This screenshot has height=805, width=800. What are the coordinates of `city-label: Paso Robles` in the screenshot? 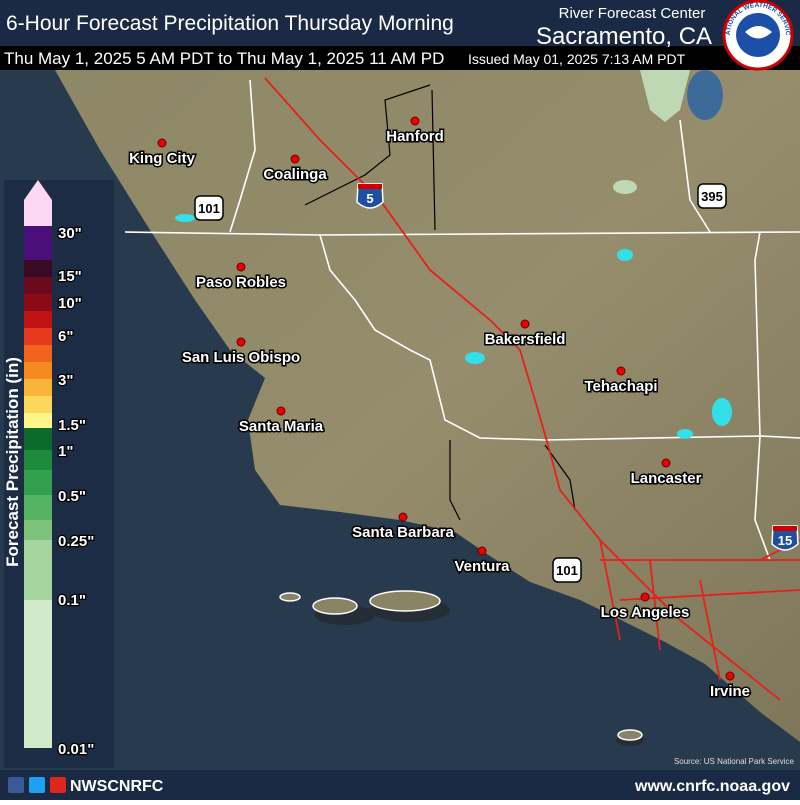 It's located at (241, 282).